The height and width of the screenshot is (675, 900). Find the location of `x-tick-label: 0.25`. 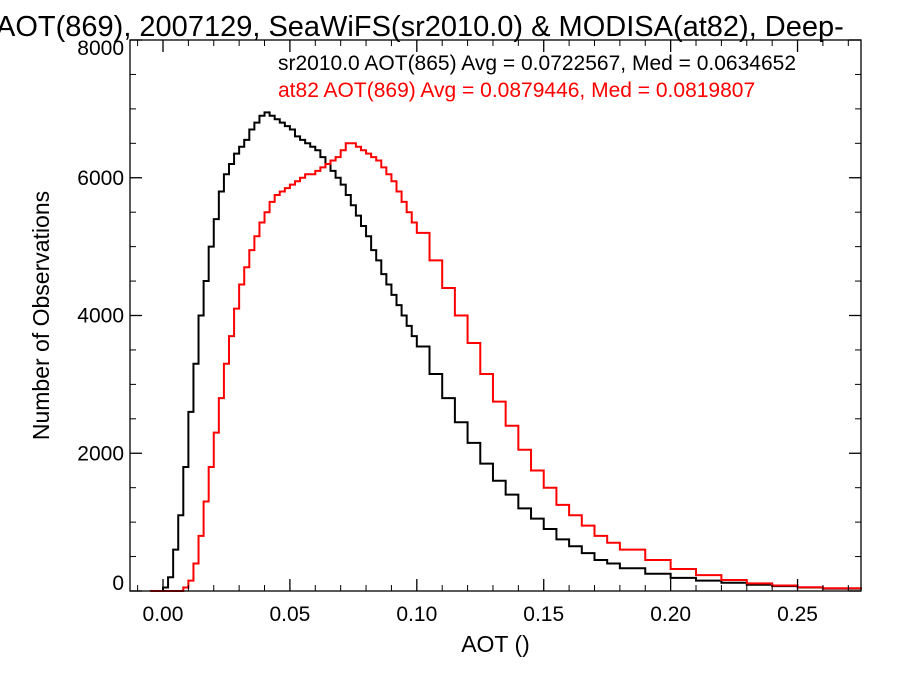

x-tick-label: 0.25 is located at coordinates (797, 614).